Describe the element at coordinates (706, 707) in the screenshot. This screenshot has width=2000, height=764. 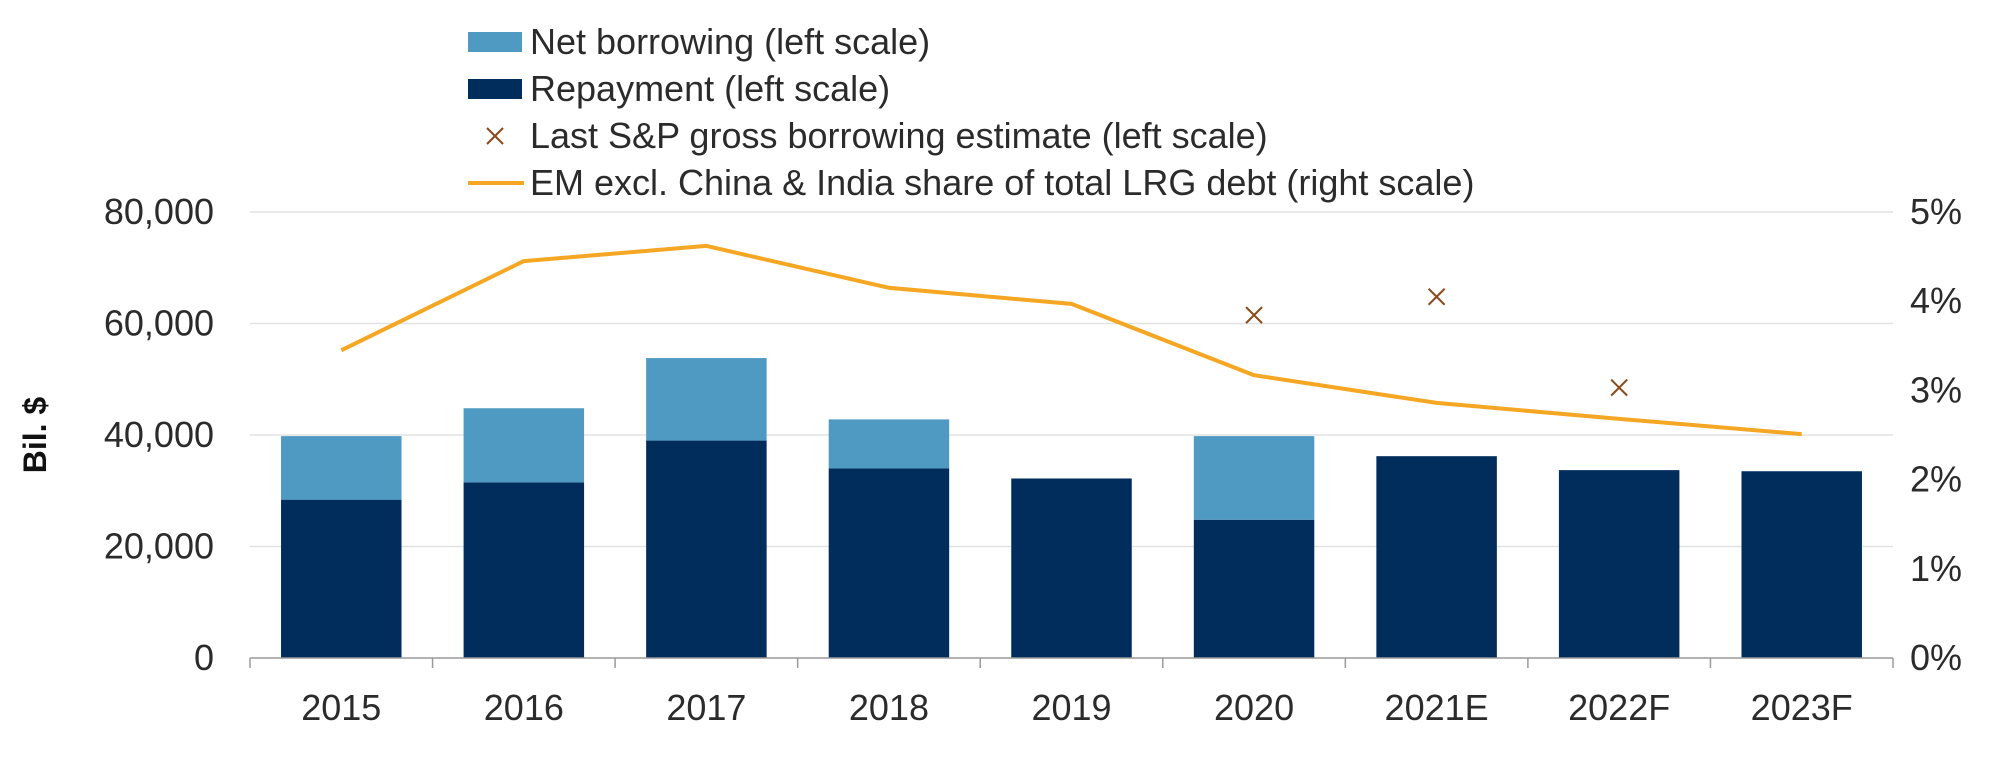
I see `x-tick-label: 2017` at that location.